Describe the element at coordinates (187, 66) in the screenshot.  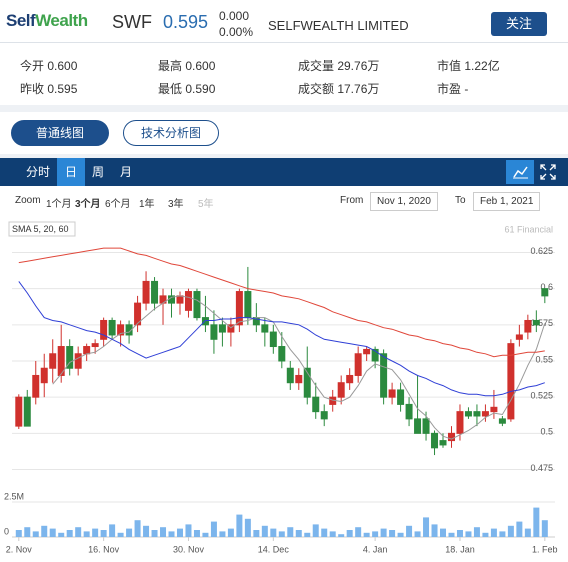
I see `stat: 最高 0.600` at that location.